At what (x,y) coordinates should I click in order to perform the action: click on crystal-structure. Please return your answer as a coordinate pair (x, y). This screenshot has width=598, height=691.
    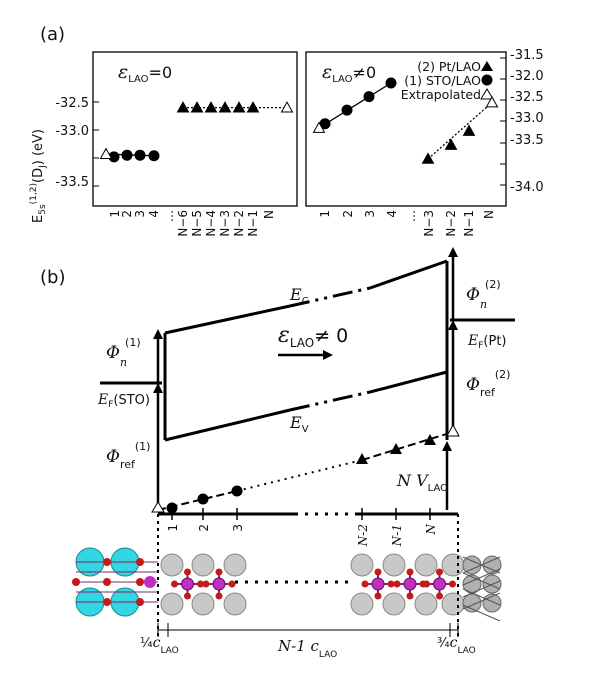
    Looking at the image, I should click on (287, 584).